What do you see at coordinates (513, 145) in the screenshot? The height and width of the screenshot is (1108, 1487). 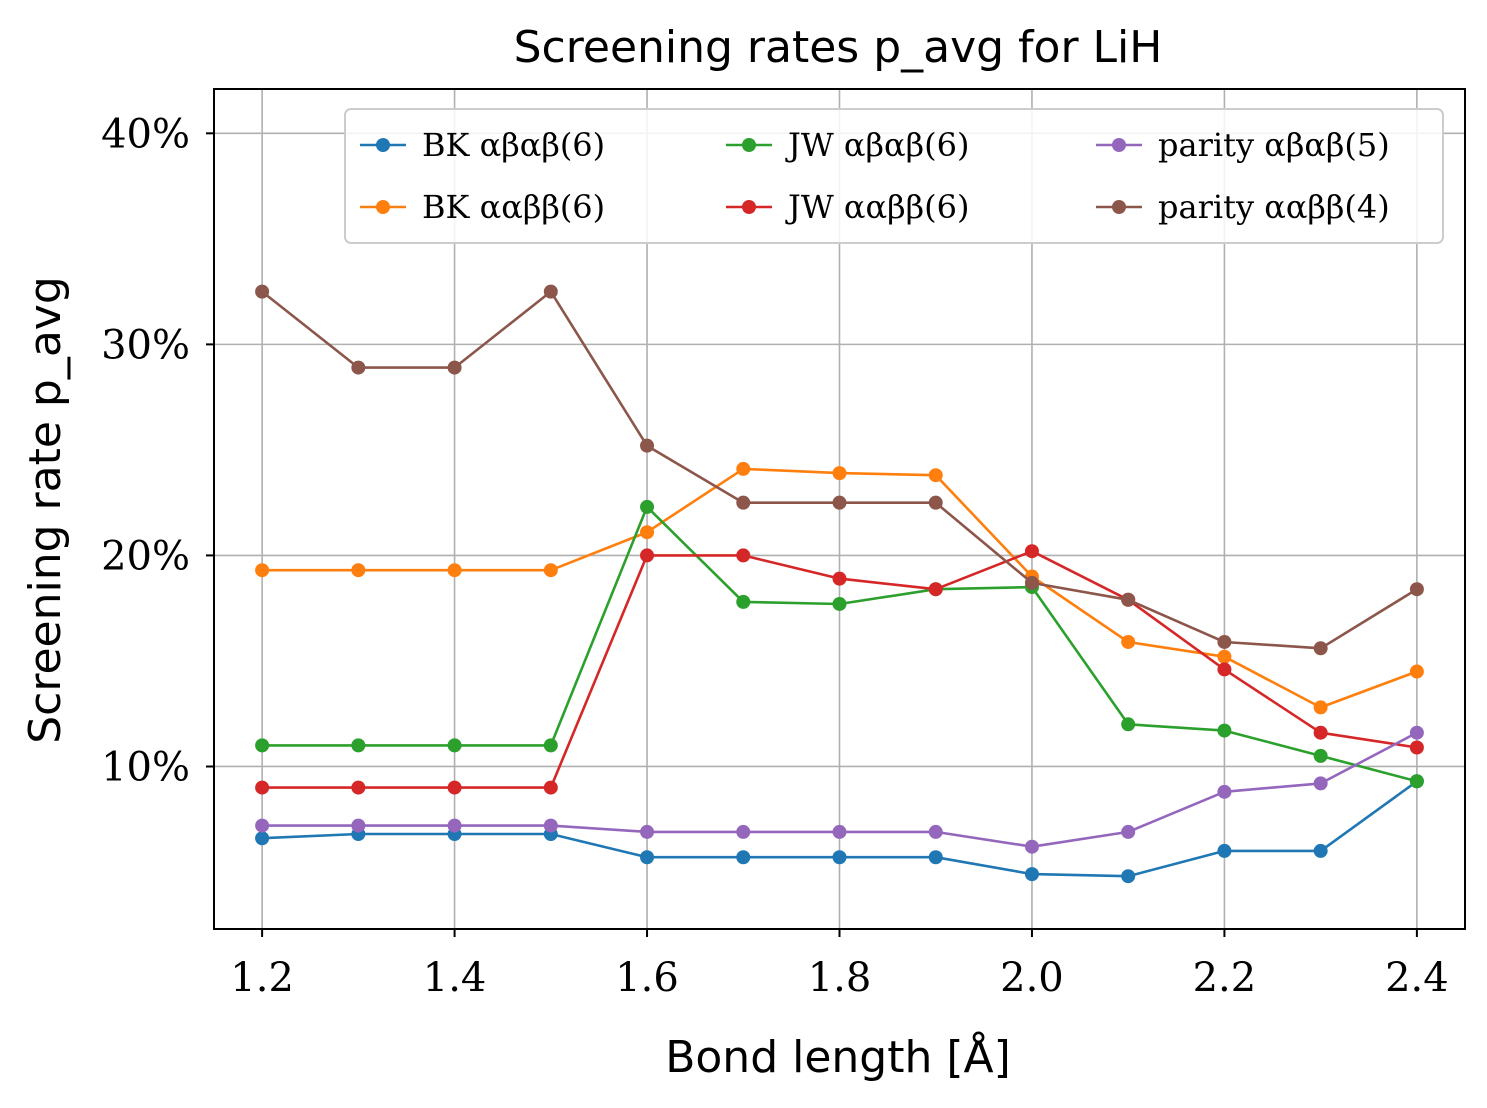 I see `legend-label: BK αβαβ(6)` at bounding box center [513, 145].